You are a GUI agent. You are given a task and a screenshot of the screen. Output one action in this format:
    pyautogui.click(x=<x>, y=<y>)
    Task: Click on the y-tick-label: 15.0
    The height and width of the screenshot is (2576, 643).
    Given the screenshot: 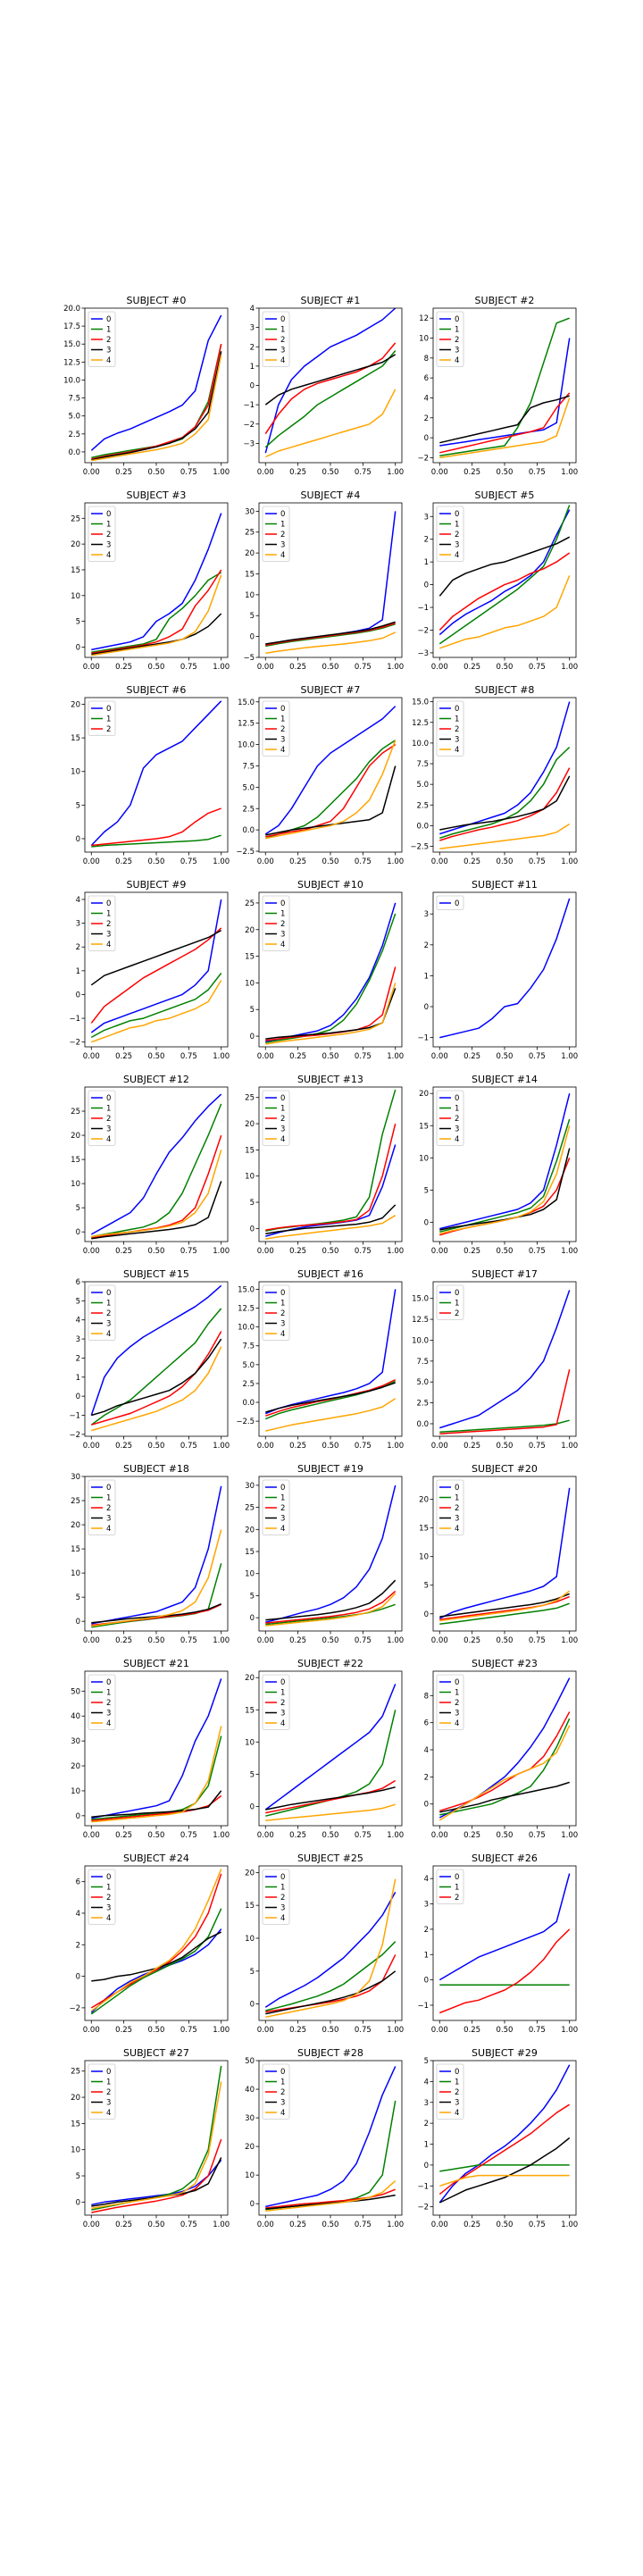 What is the action you would take?
    pyautogui.click(x=421, y=703)
    